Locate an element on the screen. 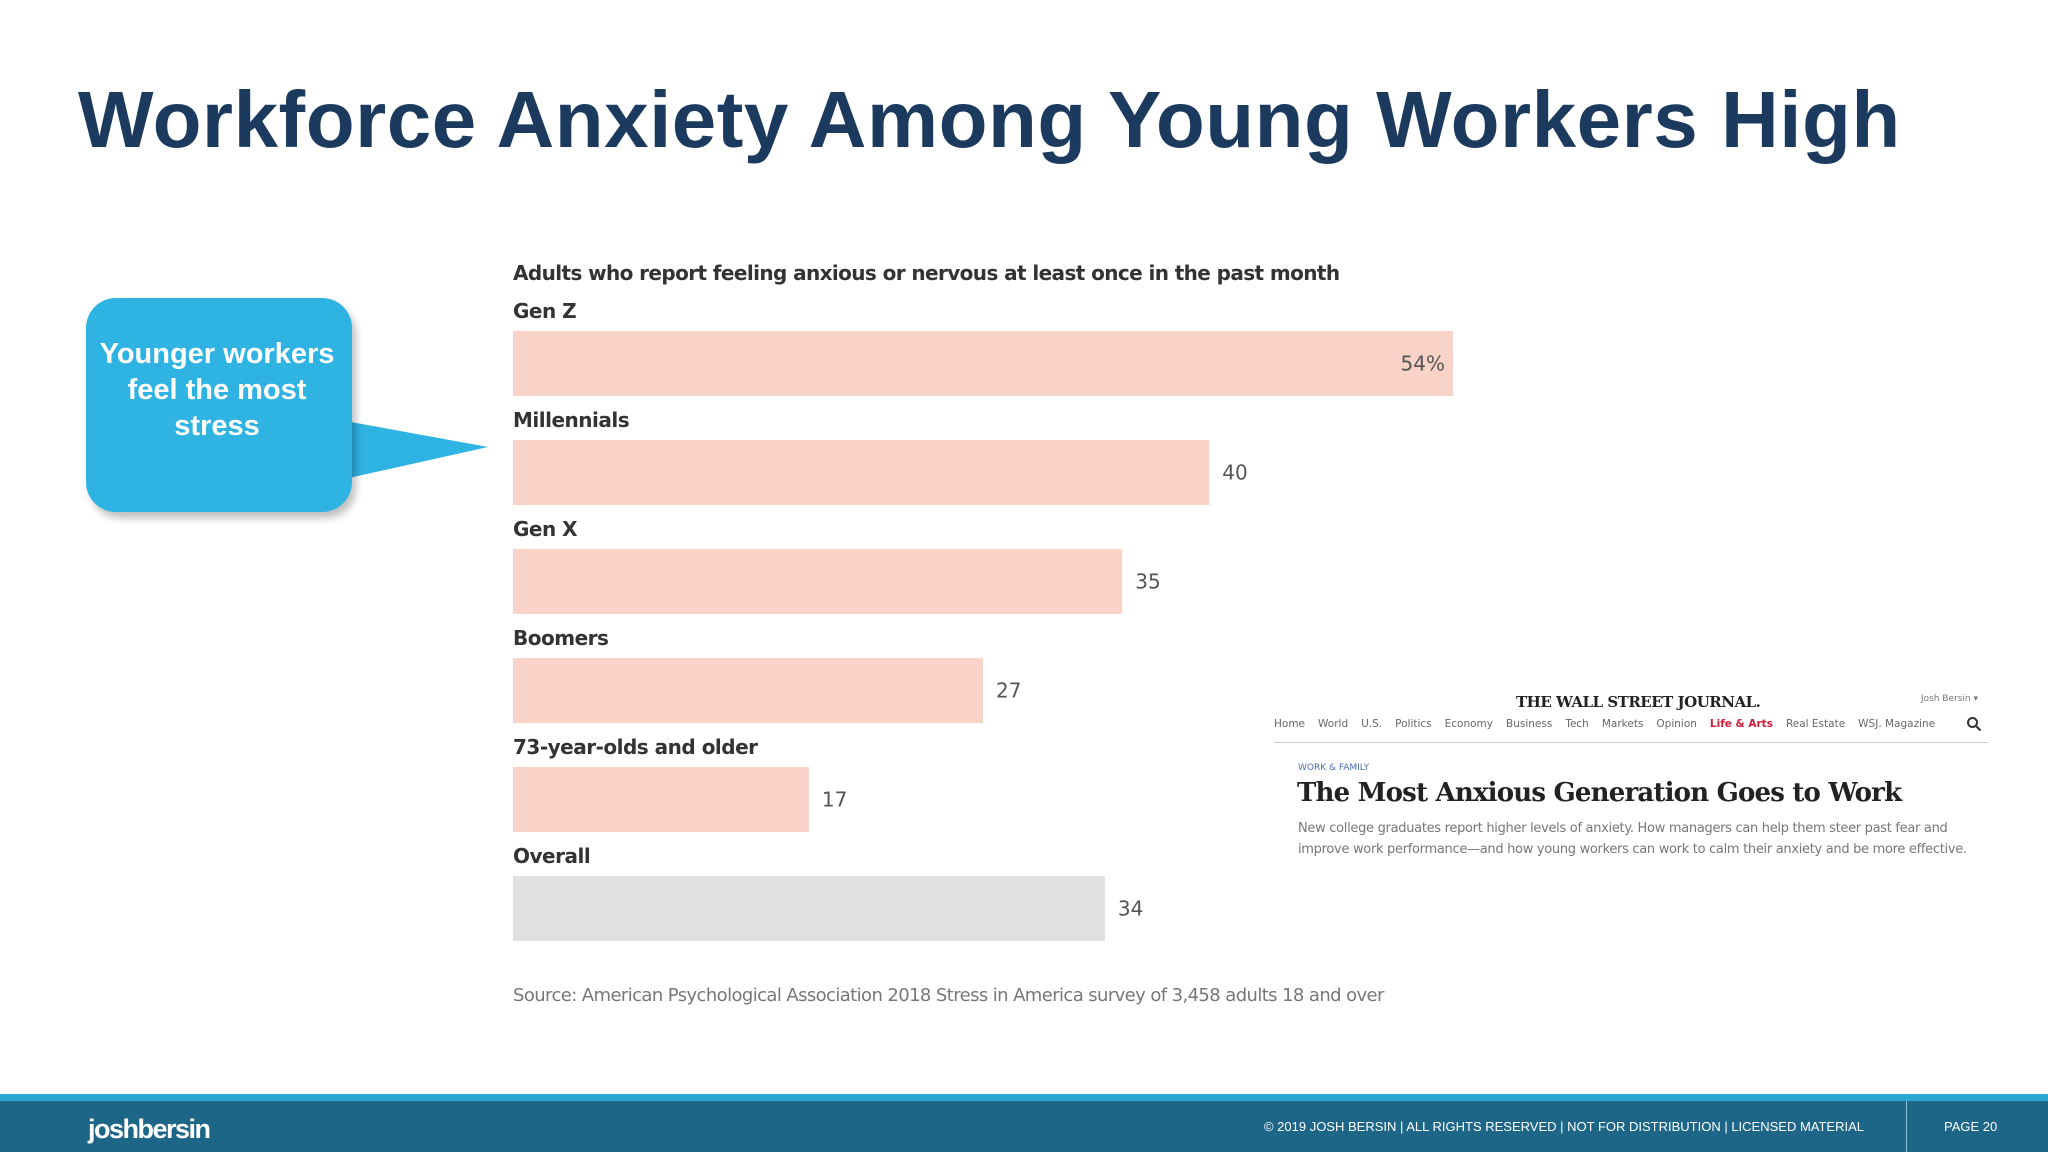 The image size is (2048, 1152). wsj-masthead: THE WALL STREET JOURNAL. is located at coordinates (1638, 702).